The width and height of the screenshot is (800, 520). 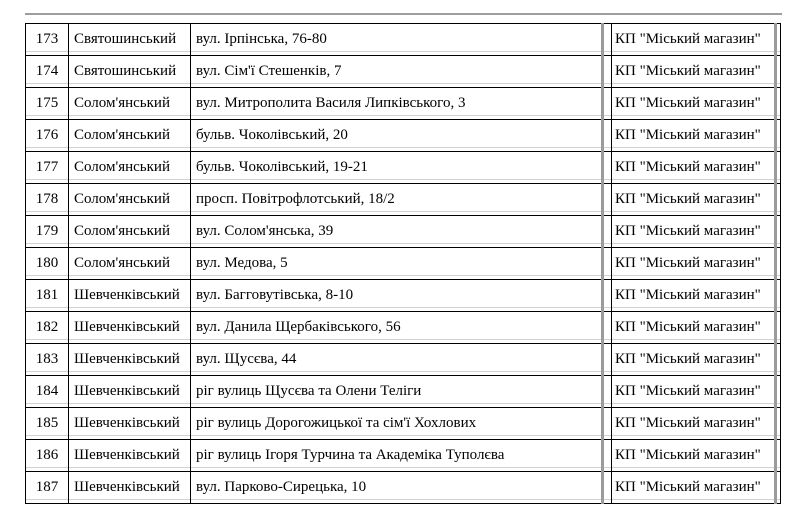 What do you see at coordinates (47, 487) in the screenshot?
I see `row-number-cell: 187` at bounding box center [47, 487].